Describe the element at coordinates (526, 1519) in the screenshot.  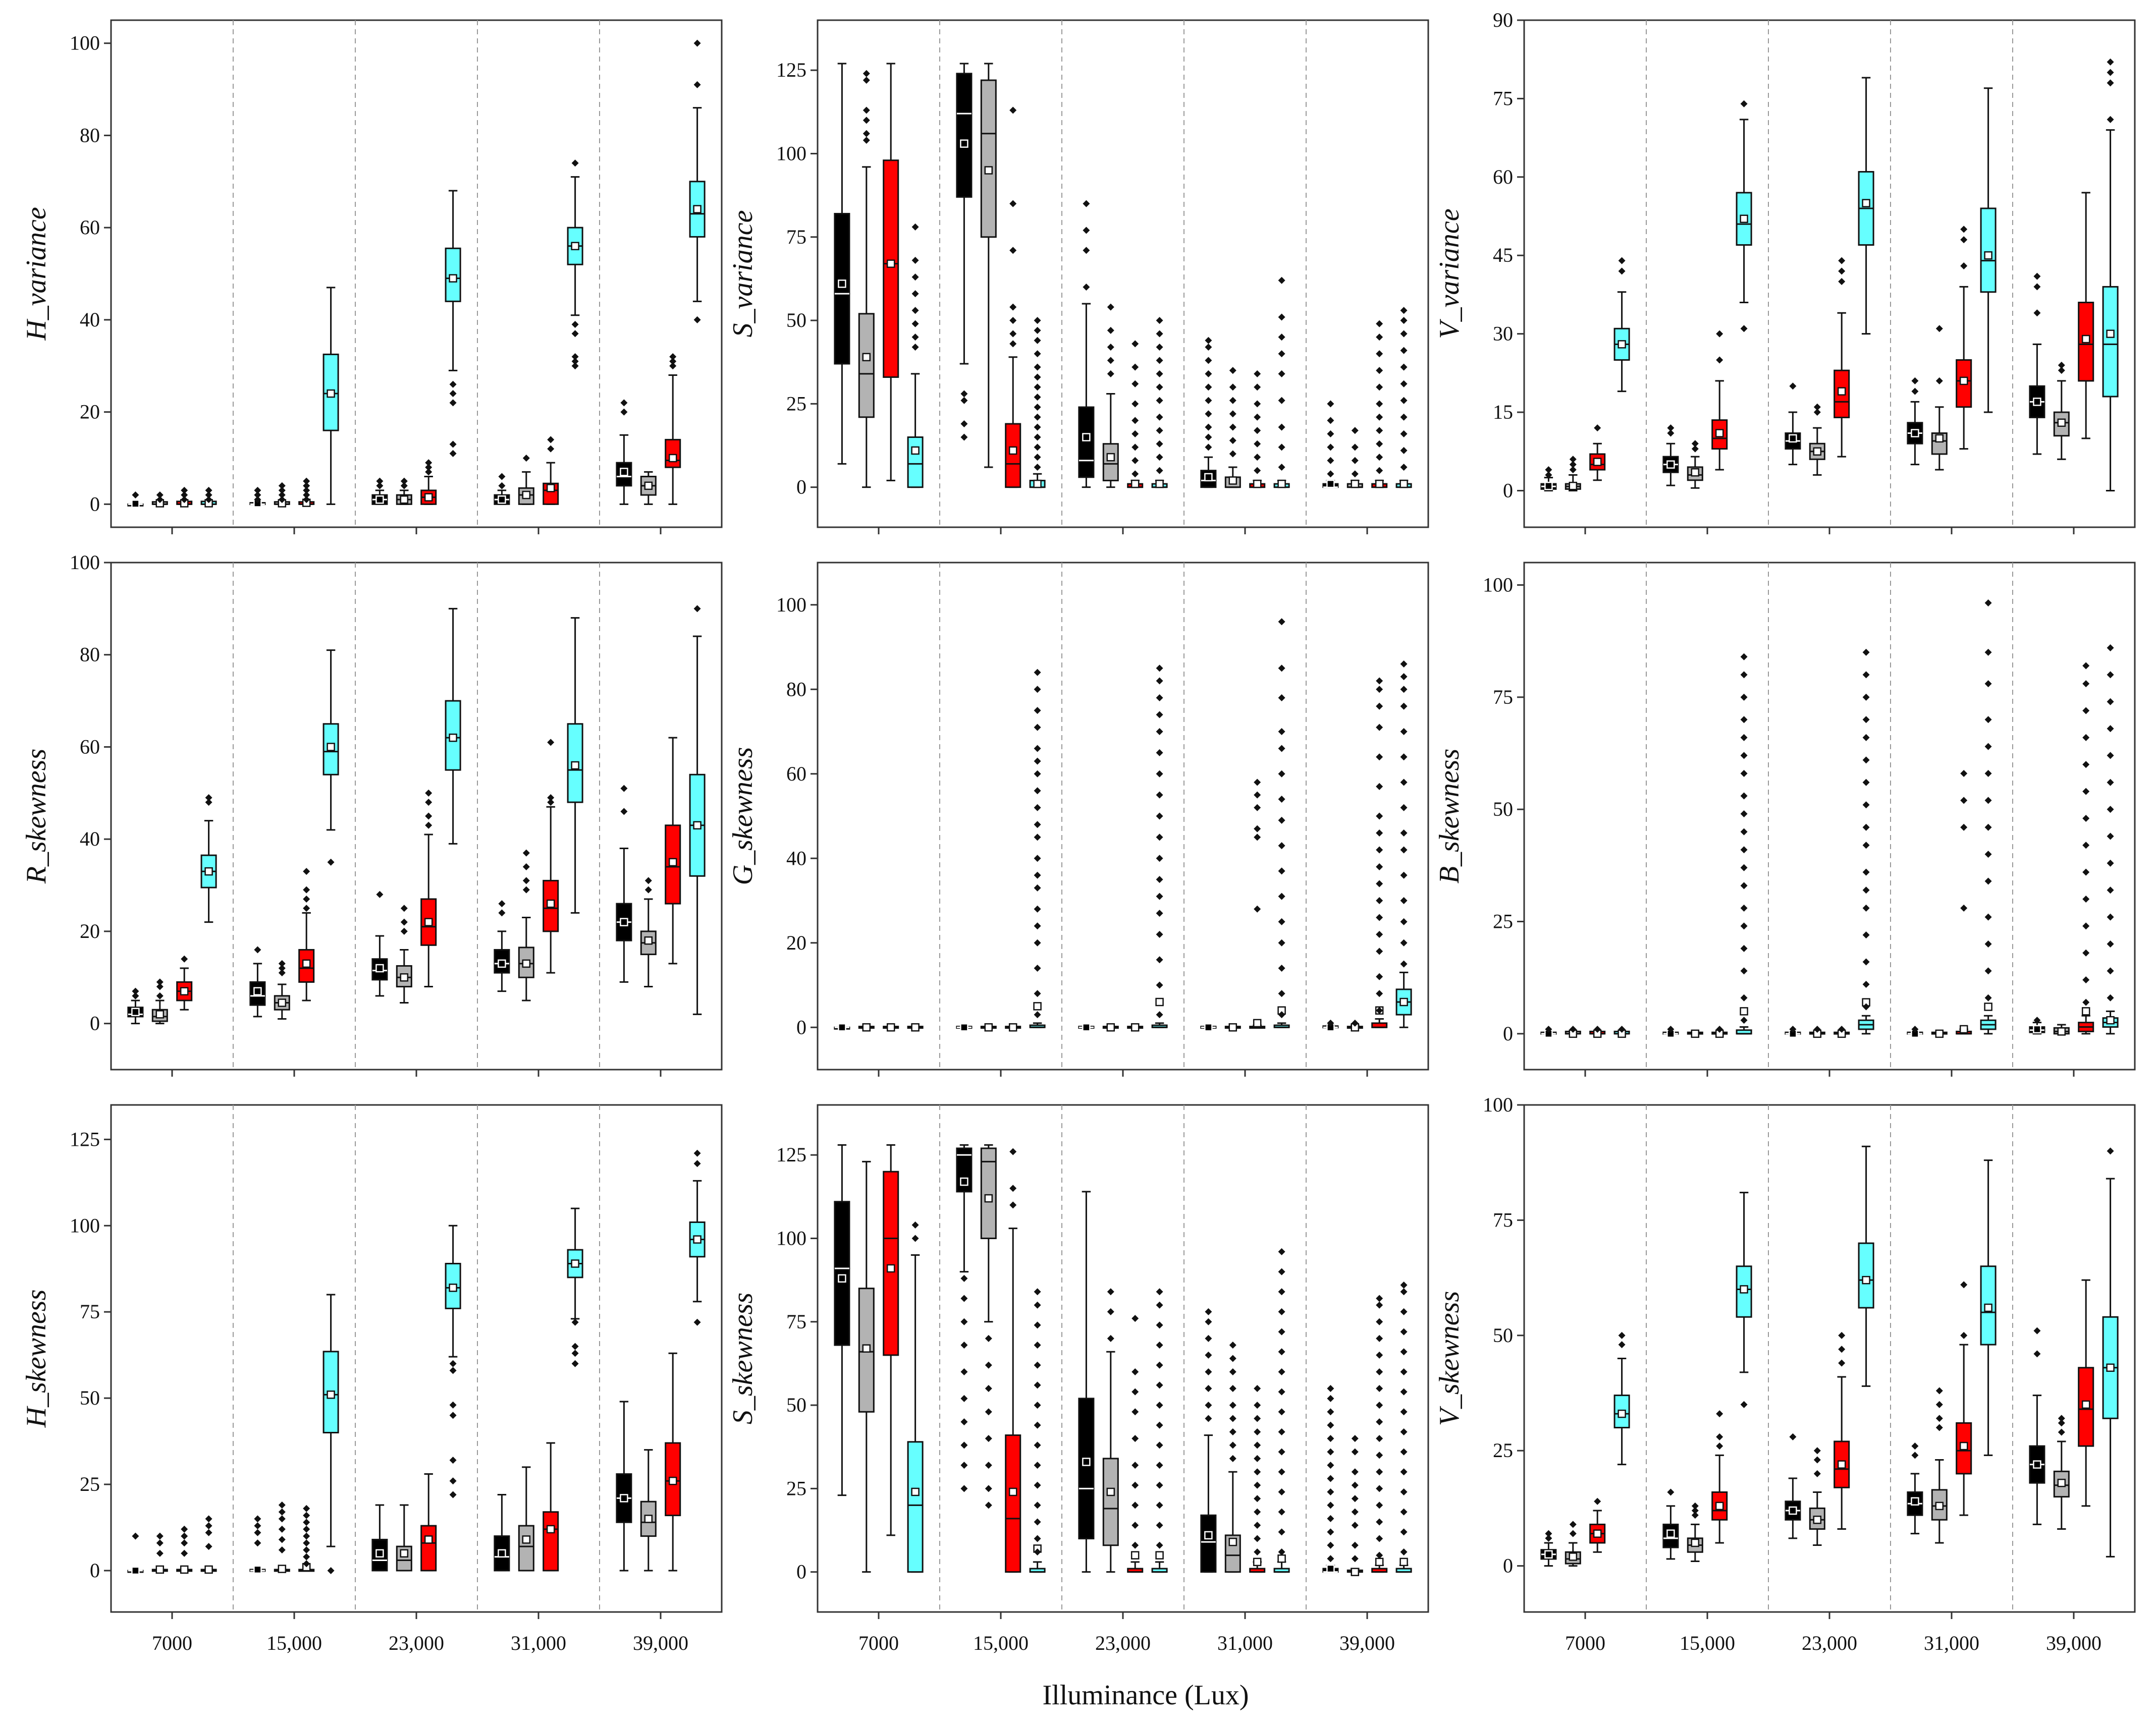
I see `box-h-skewness-g3-s2` at that location.